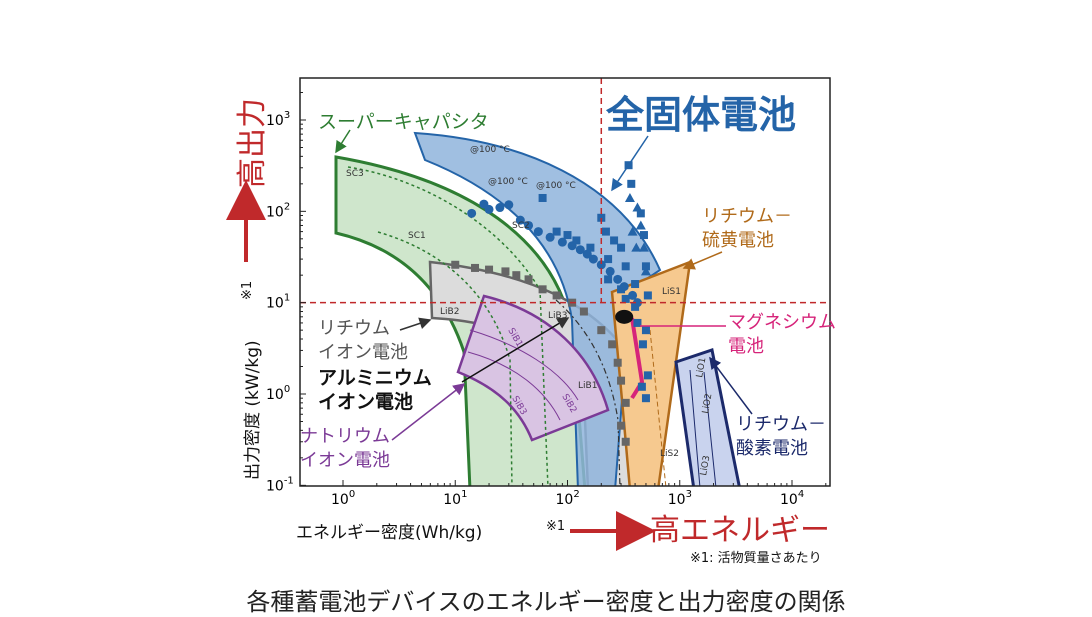 The width and height of the screenshot is (1092, 617). What do you see at coordinates (354, 328) in the screenshot?
I see `label-li-ion-1: リチウム` at bounding box center [354, 328].